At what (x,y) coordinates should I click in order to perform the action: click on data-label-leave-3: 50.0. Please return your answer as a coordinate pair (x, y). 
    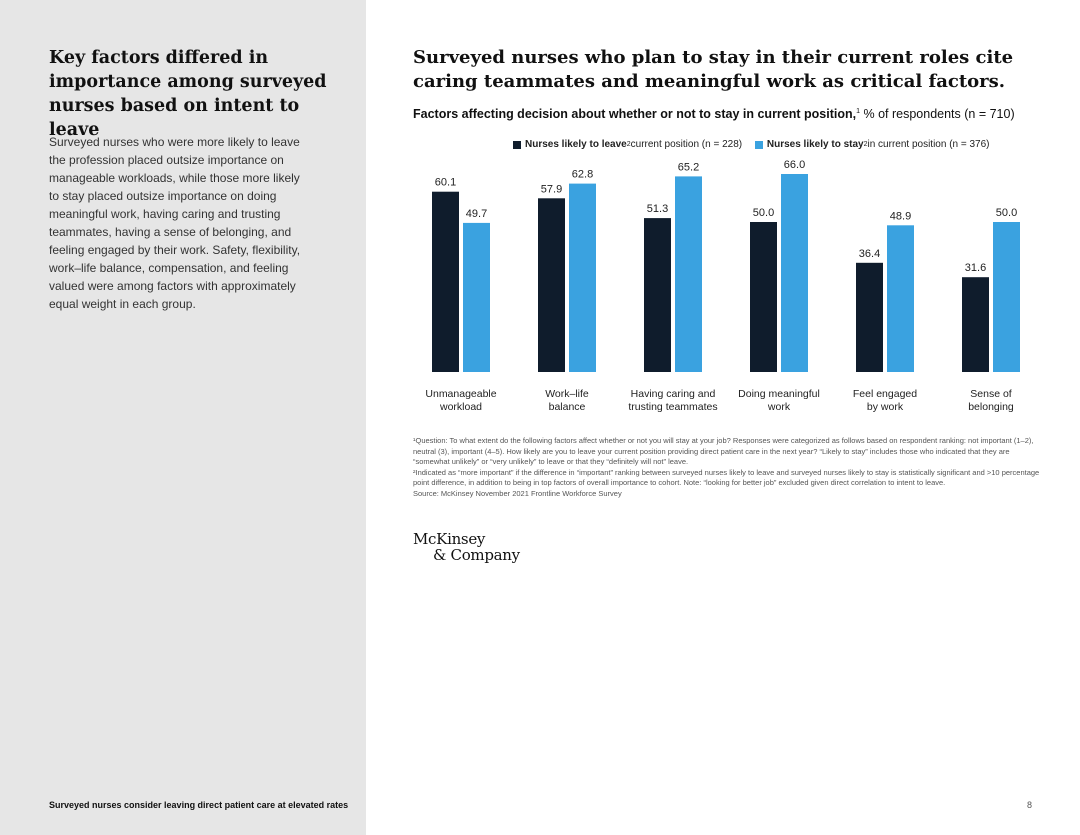
    Looking at the image, I should click on (763, 213).